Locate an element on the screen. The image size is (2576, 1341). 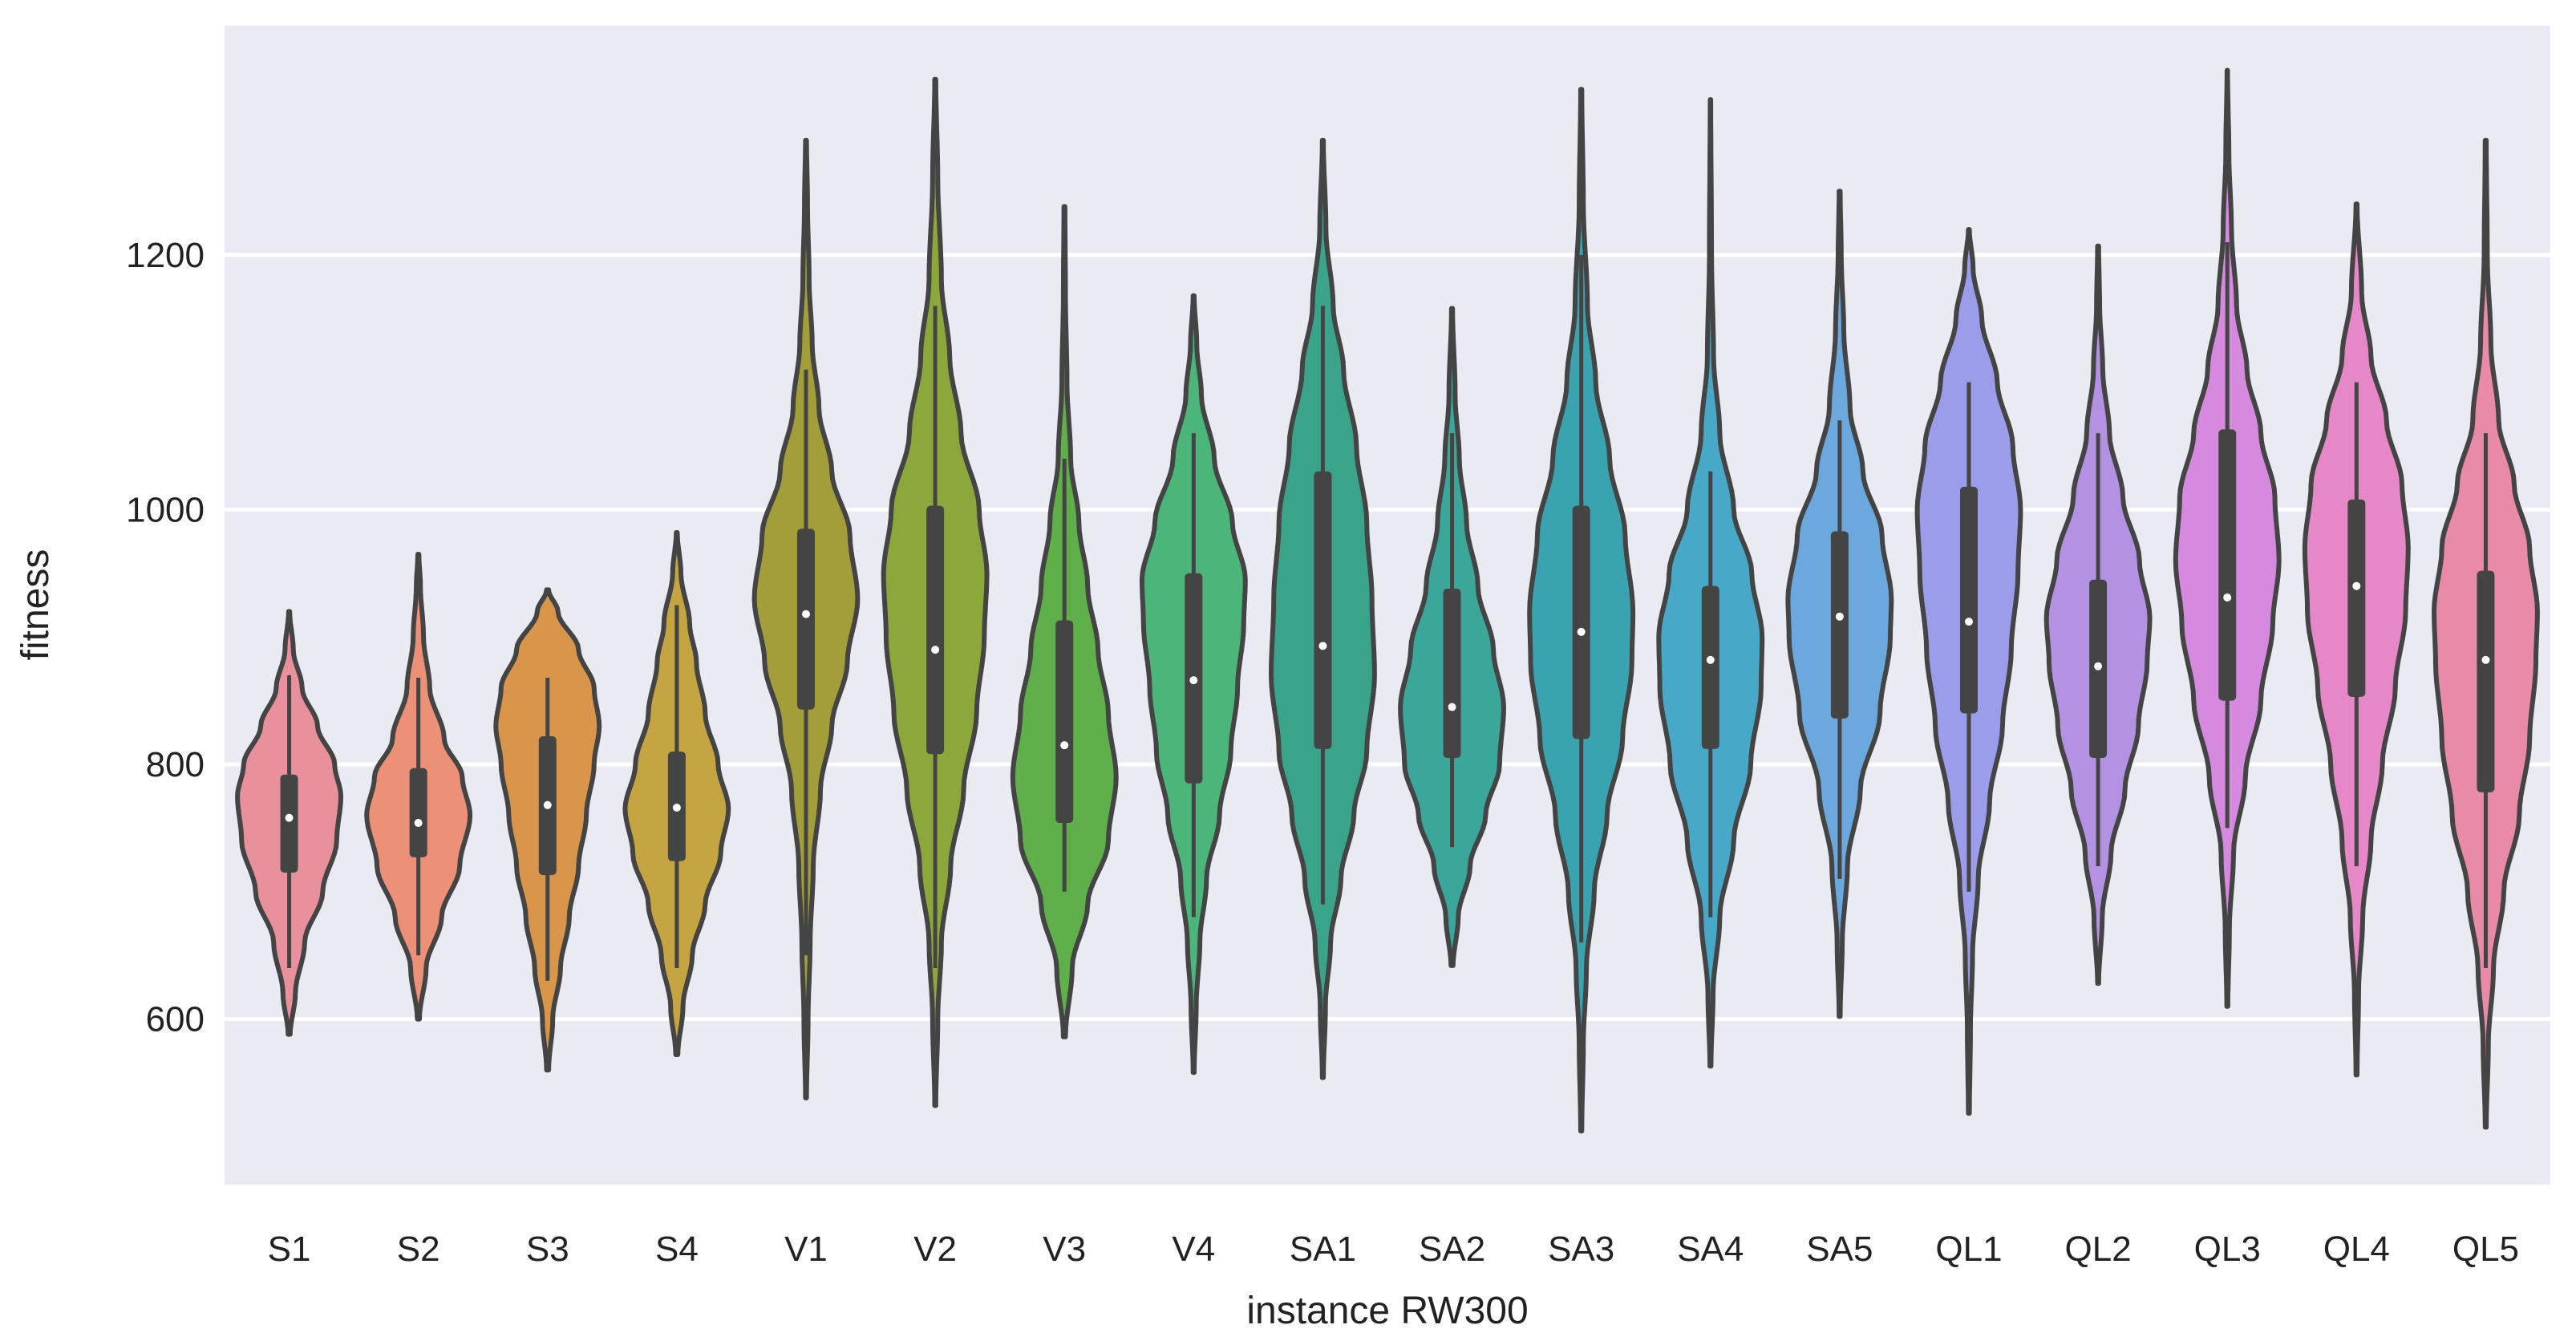
x-tick-V1: V1 is located at coordinates (806, 1249).